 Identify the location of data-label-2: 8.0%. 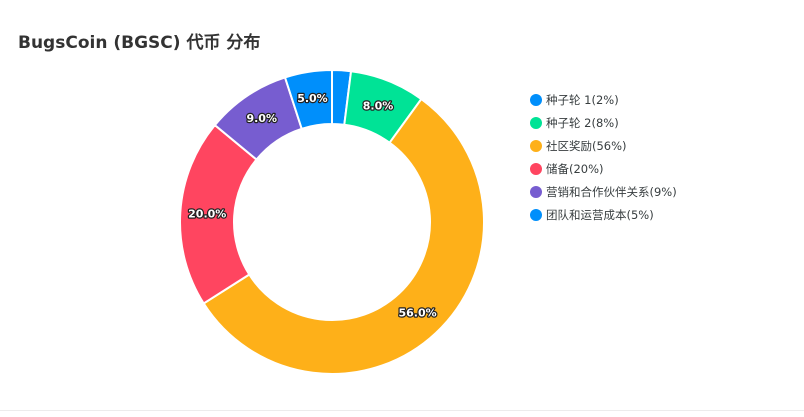
(378, 105).